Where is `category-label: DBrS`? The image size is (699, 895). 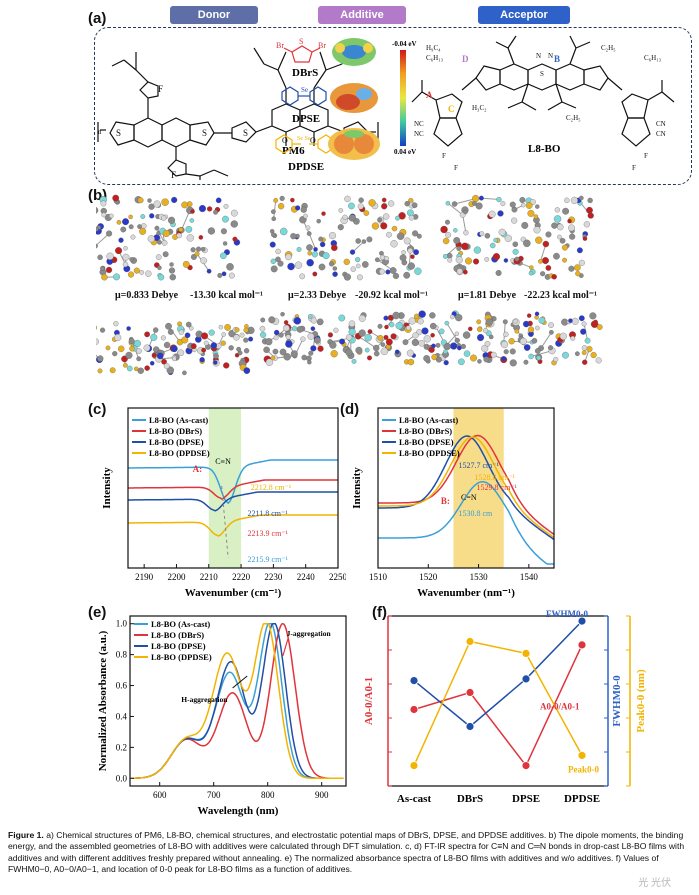 category-label: DBrS is located at coordinates (470, 799).